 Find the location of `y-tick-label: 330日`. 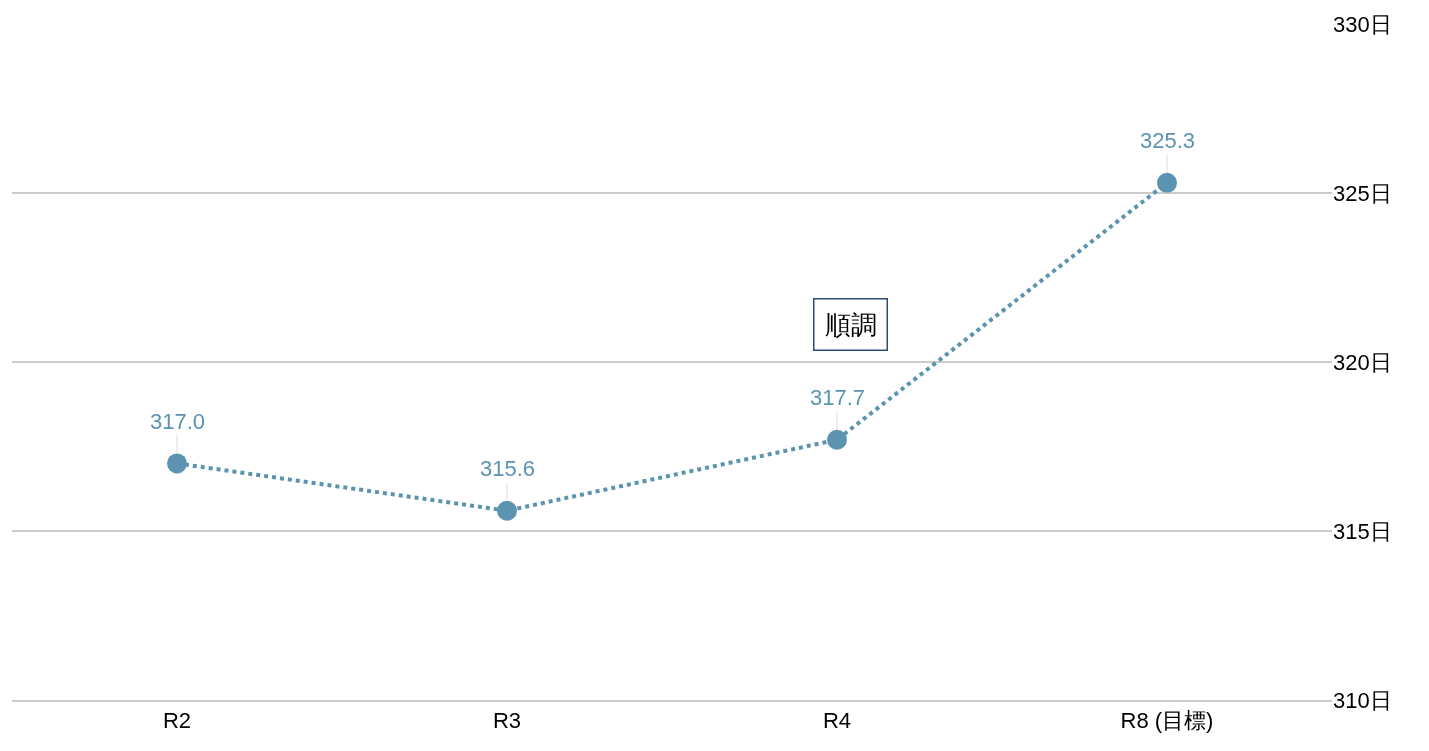

y-tick-label: 330日 is located at coordinates (1362, 24).